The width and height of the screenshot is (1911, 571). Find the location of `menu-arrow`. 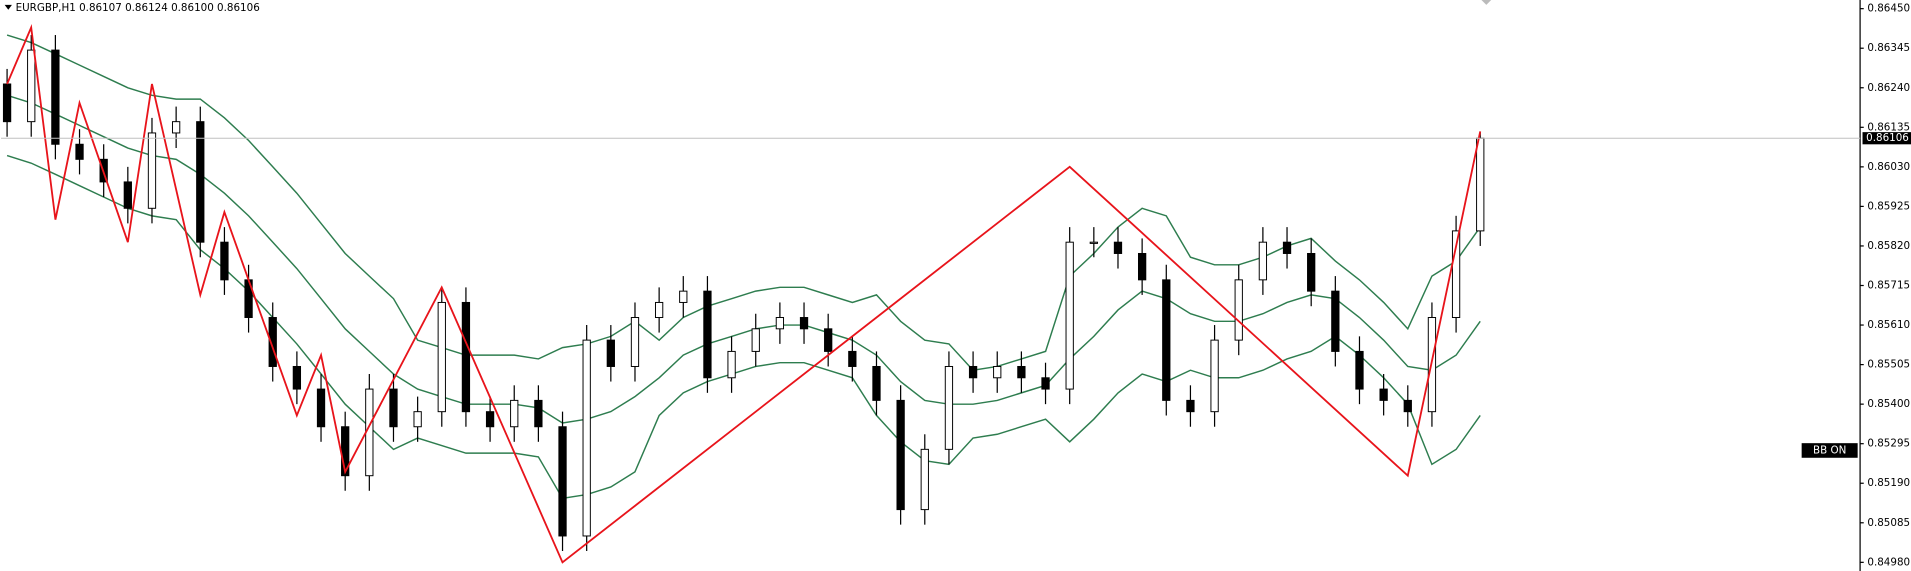

menu-arrow is located at coordinates (8, 7).